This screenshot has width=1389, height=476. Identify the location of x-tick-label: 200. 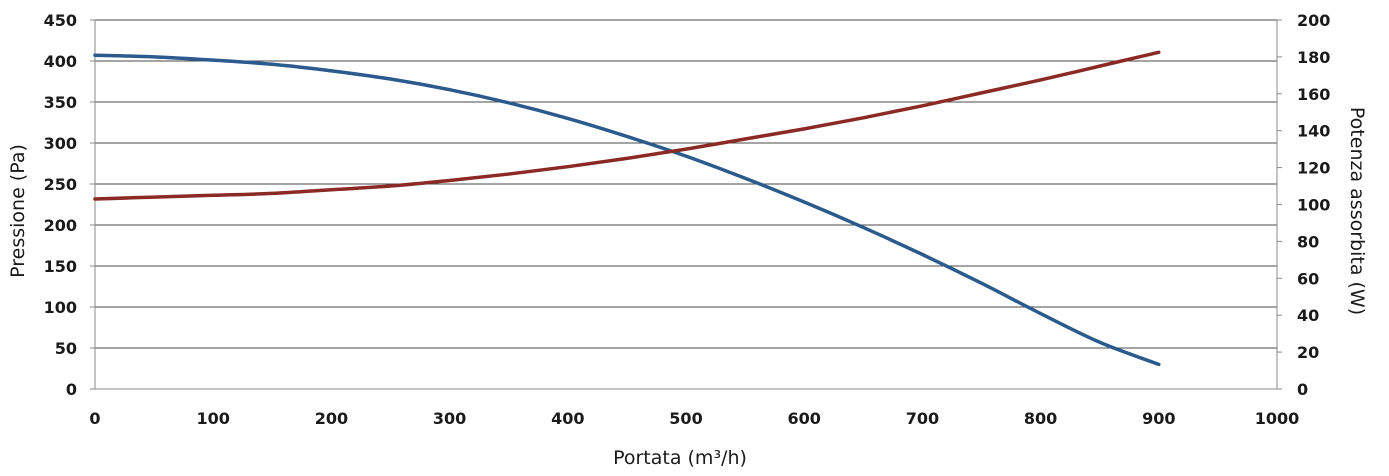
(331, 418).